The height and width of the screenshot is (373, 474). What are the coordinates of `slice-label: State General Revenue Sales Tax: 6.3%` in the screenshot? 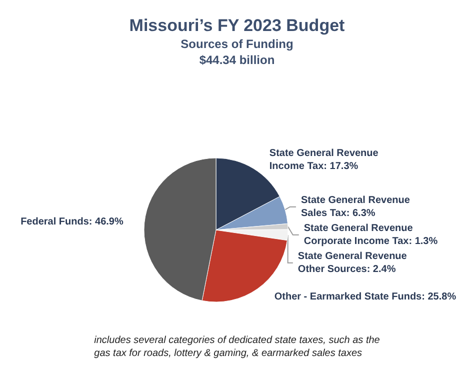 It's located at (355, 206).